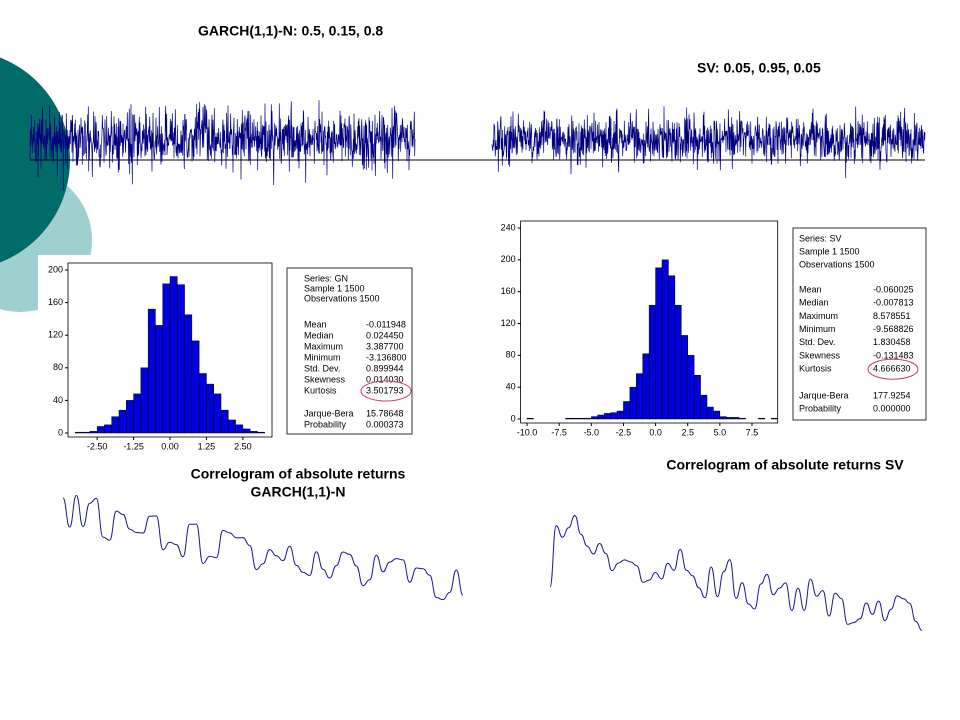 The height and width of the screenshot is (720, 960). I want to click on x-tick-label: -2.50, so click(97, 446).